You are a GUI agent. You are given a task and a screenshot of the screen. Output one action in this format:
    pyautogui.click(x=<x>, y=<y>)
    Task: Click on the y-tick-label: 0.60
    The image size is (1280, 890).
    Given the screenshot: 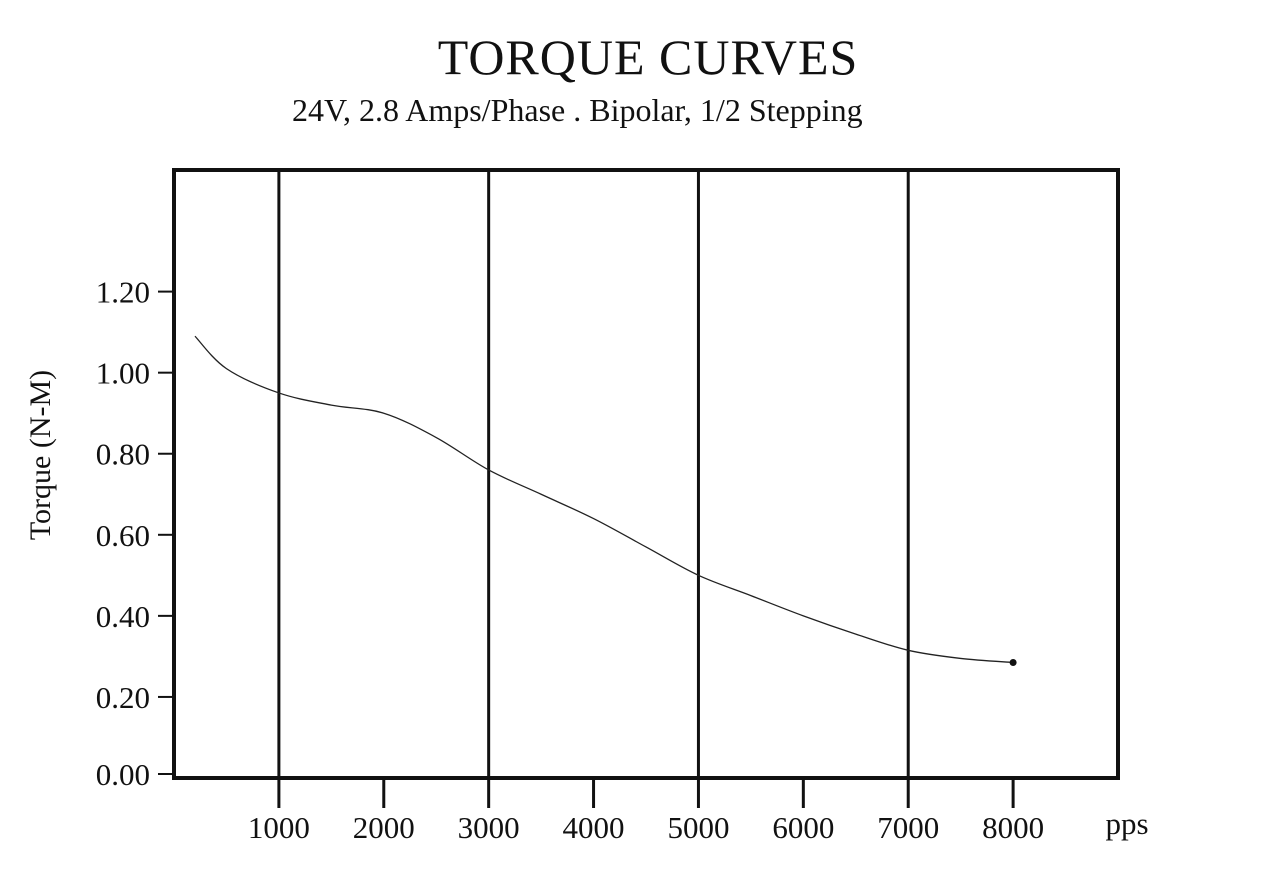 What is the action you would take?
    pyautogui.click(x=123, y=535)
    